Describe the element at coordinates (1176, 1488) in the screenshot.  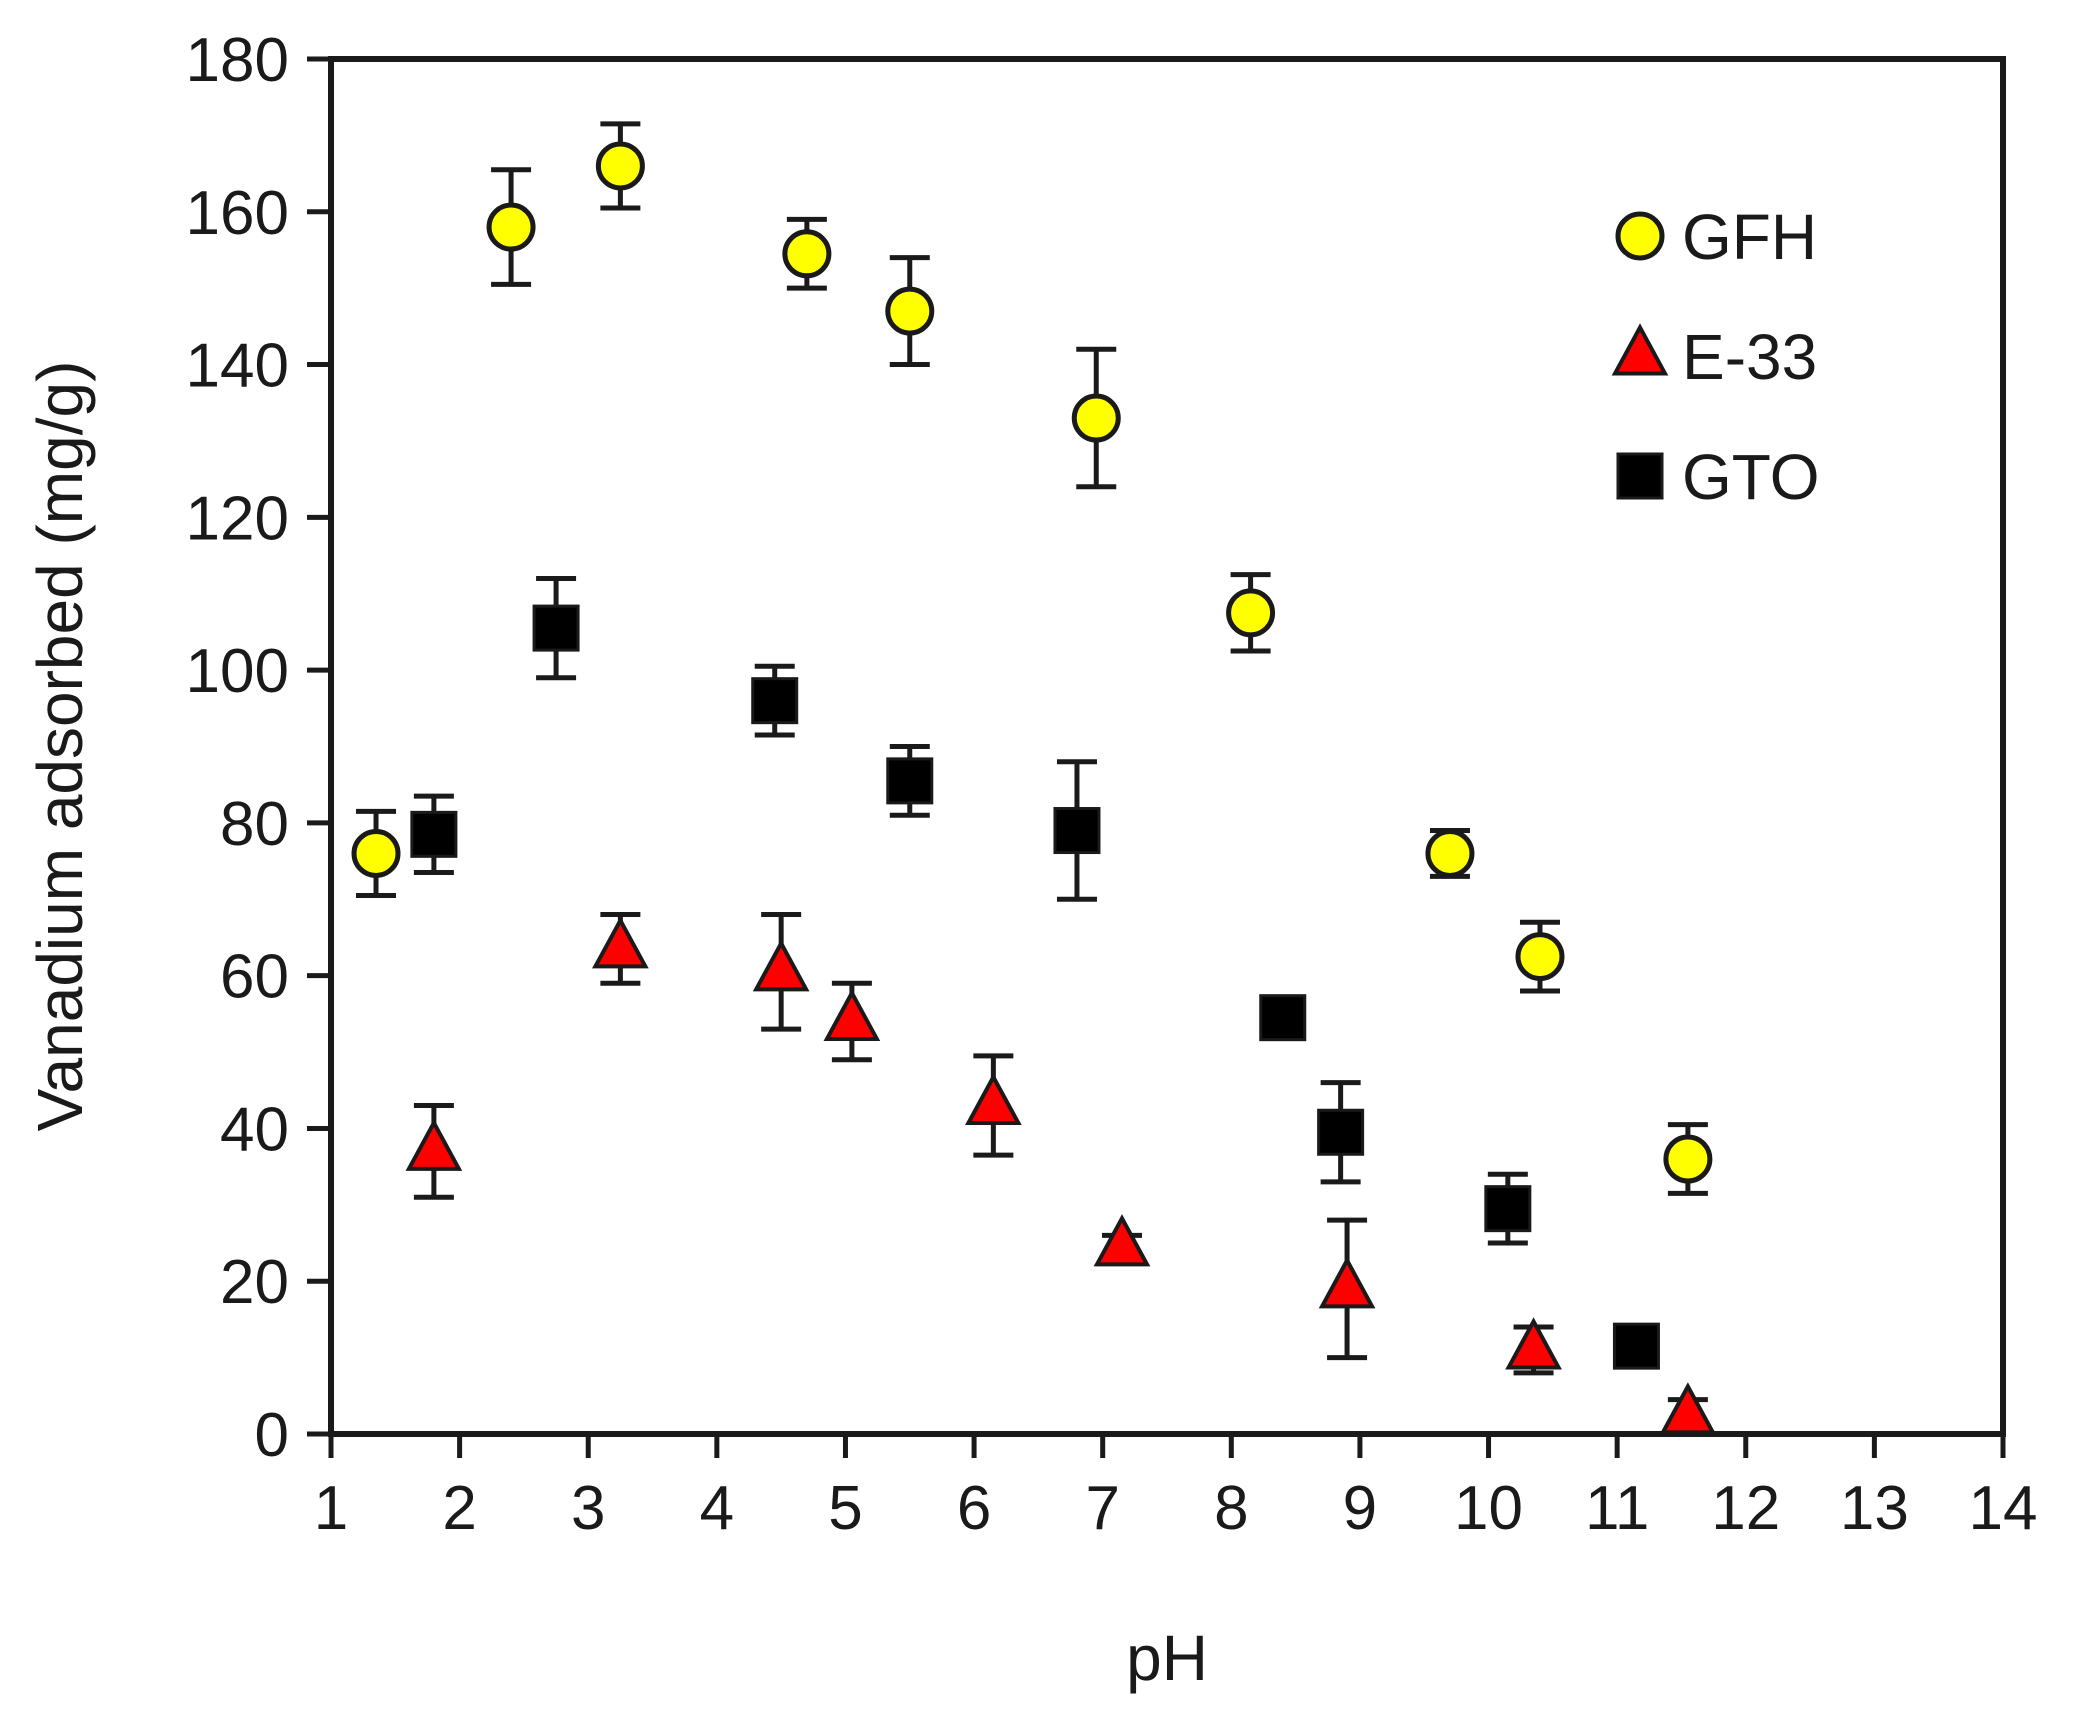
I see `x-axis-ticks: 1 2 3 4 5 6 7 8 9 10 11 12 13 14` at that location.